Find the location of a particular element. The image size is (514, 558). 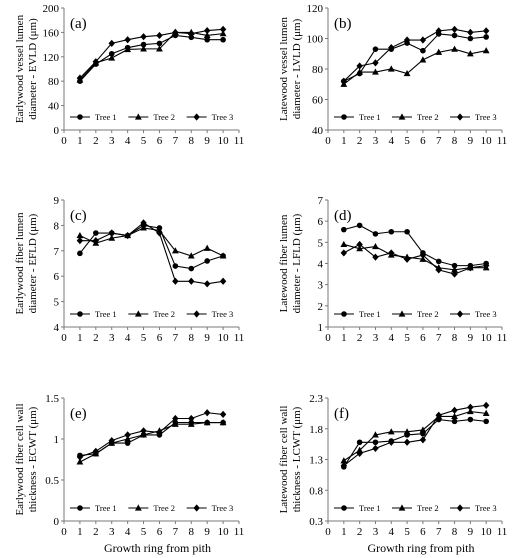

y-tick-label: 40 is located at coordinates (54, 107).